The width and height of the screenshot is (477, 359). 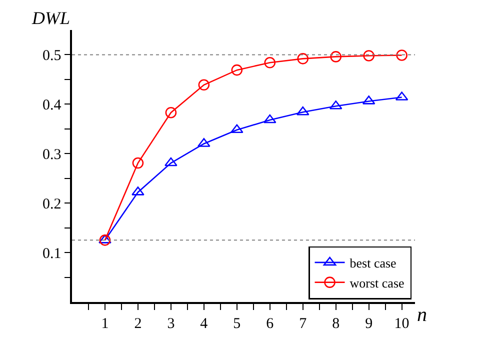 What do you see at coordinates (237, 324) in the screenshot?
I see `x-tick-label: 5` at bounding box center [237, 324].